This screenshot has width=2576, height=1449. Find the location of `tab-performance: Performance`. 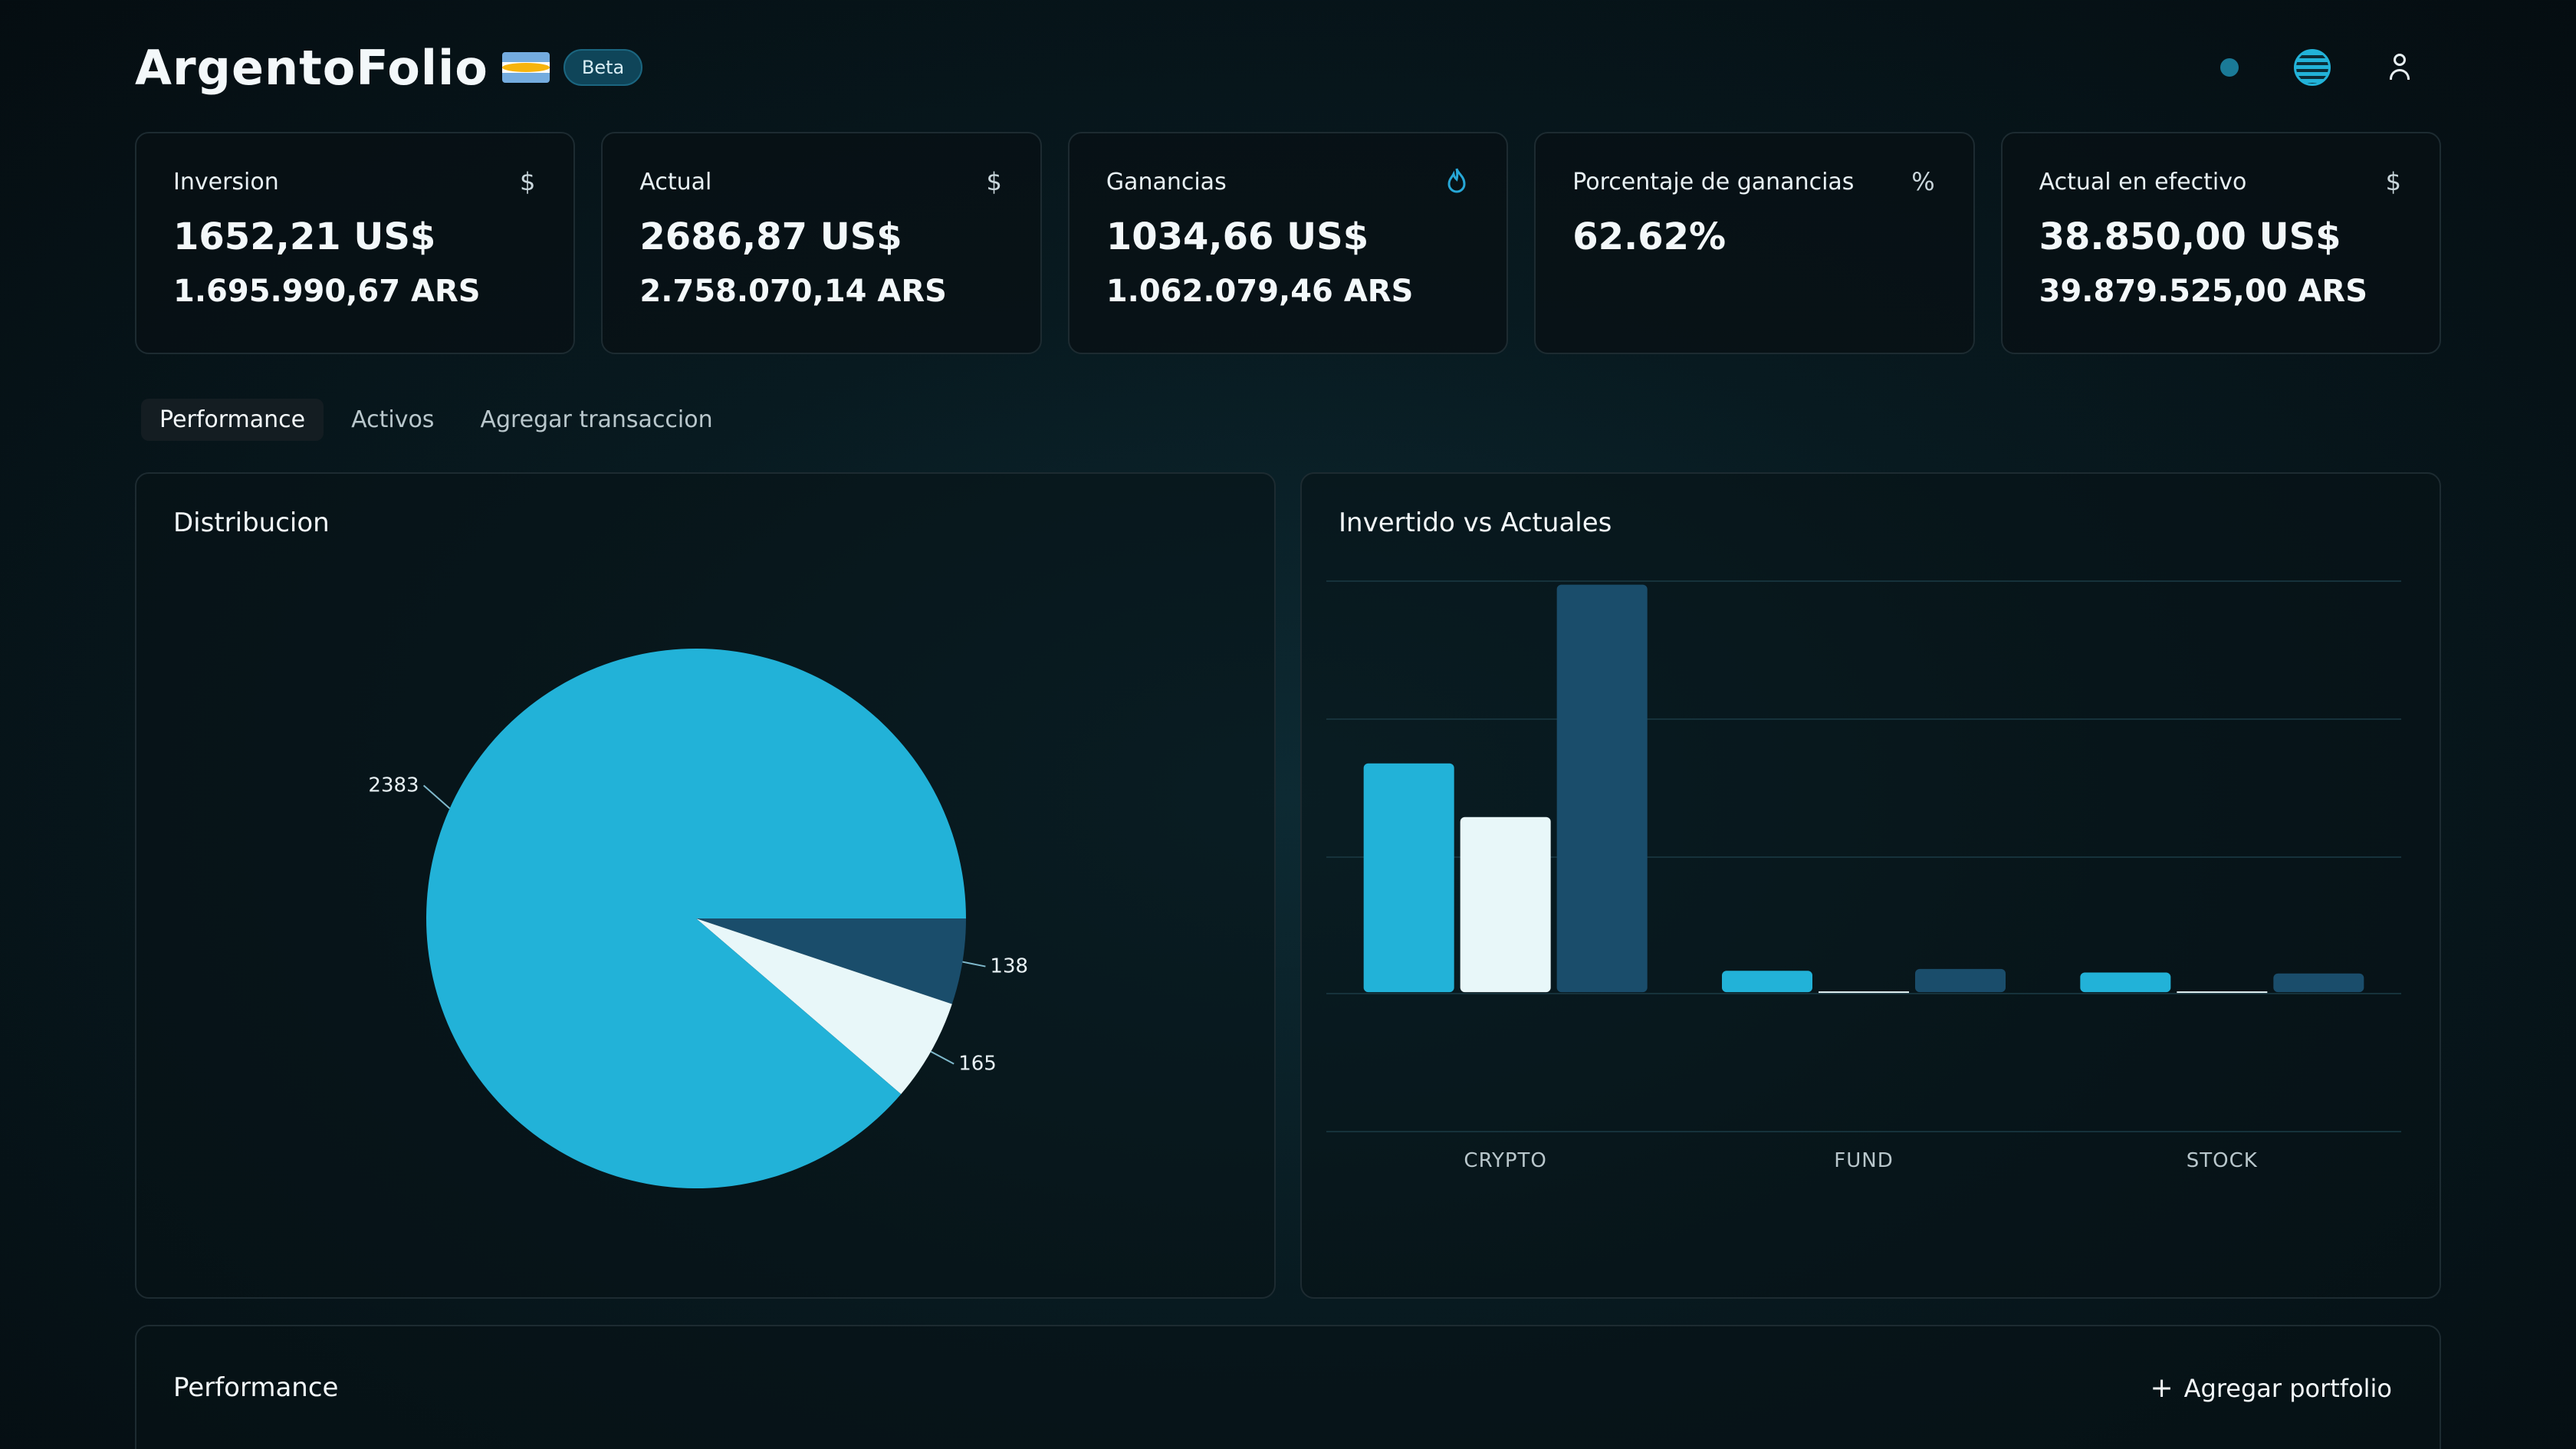

tab-performance: Performance is located at coordinates (232, 420).